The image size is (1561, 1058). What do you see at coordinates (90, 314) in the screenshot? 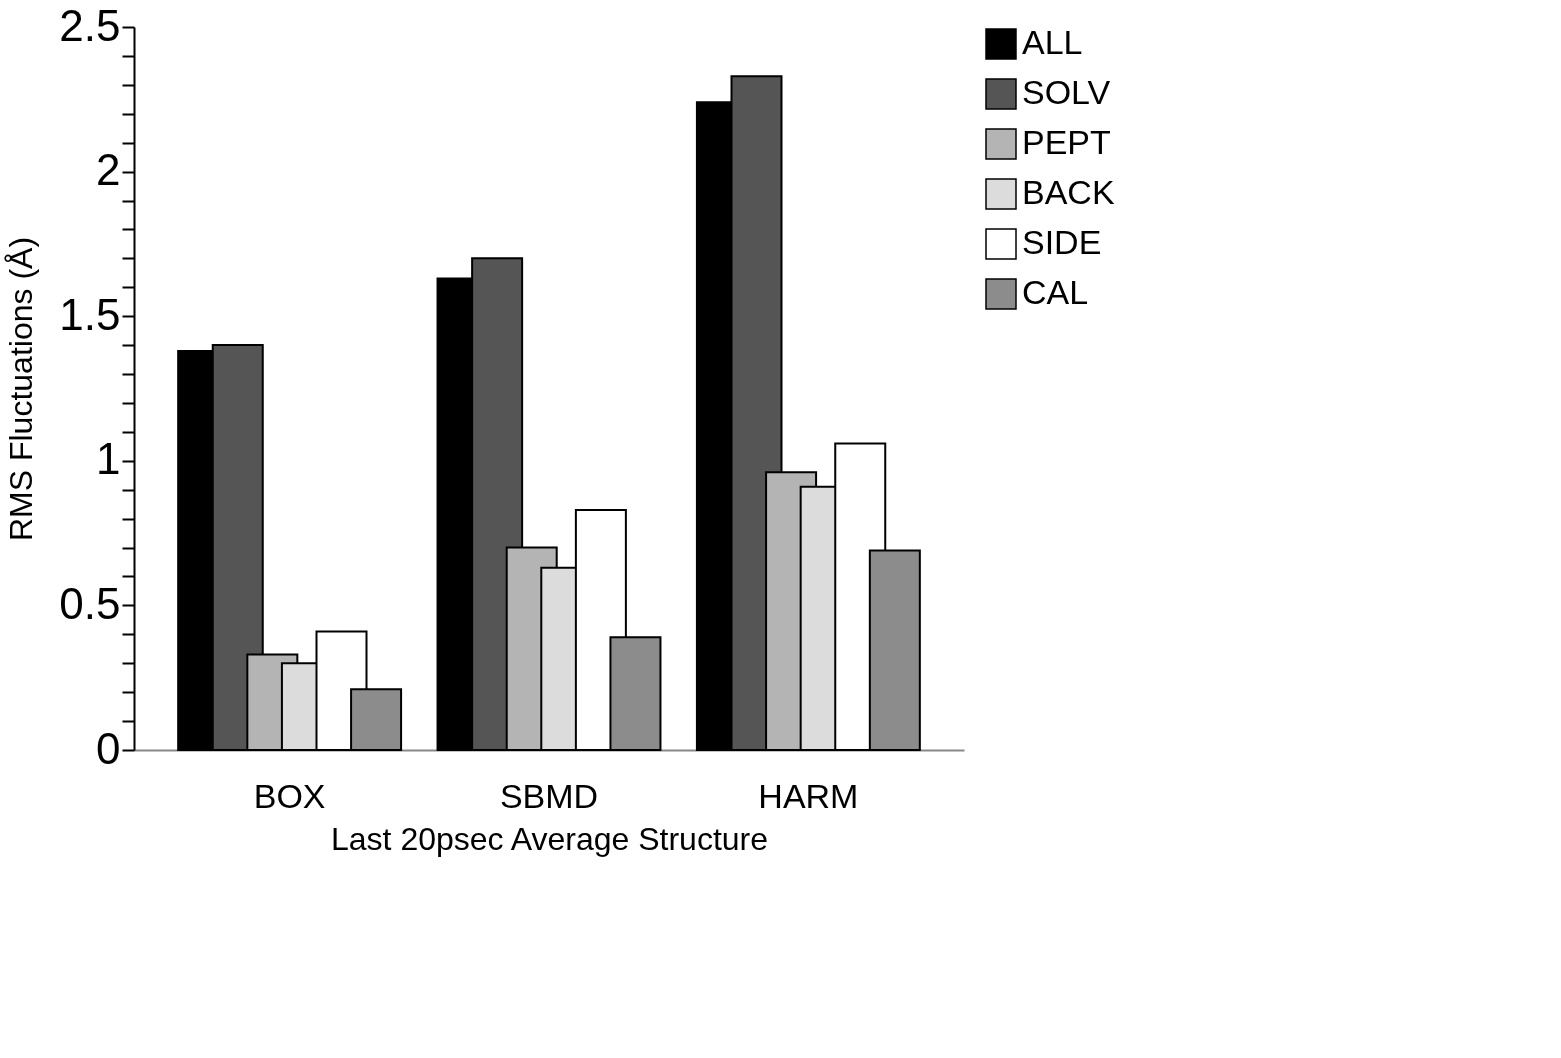
I see `y-tick-label: 1.5` at bounding box center [90, 314].